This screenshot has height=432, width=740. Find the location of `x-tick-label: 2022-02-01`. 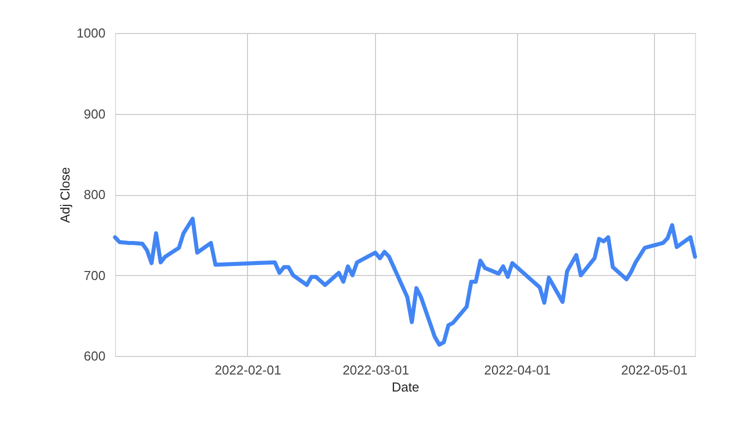

x-tick-label: 2022-02-01 is located at coordinates (248, 370).